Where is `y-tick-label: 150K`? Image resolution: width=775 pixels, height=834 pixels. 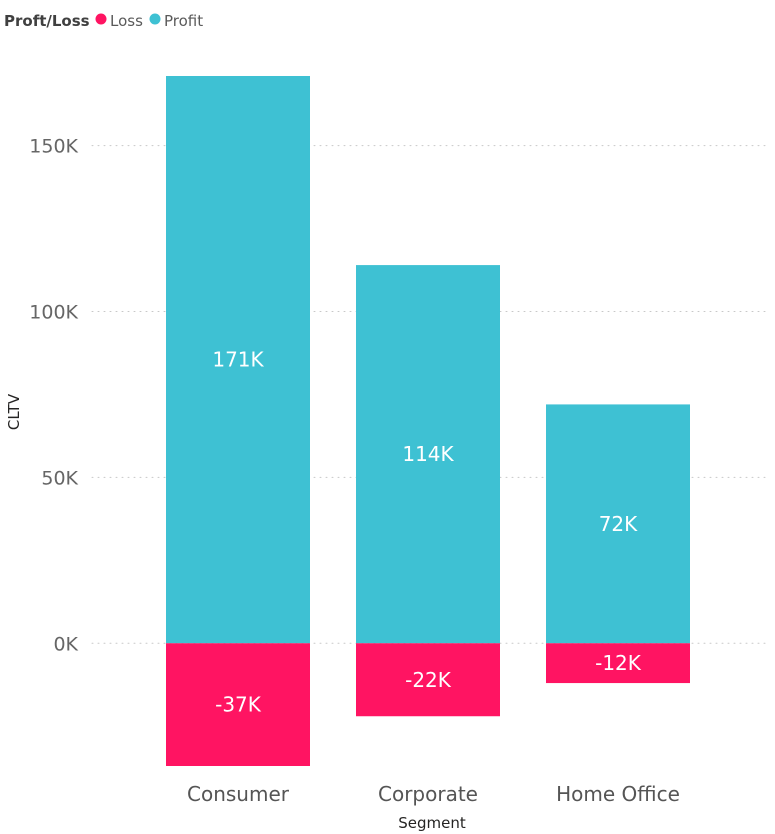 y-tick-label: 150K is located at coordinates (53, 147).